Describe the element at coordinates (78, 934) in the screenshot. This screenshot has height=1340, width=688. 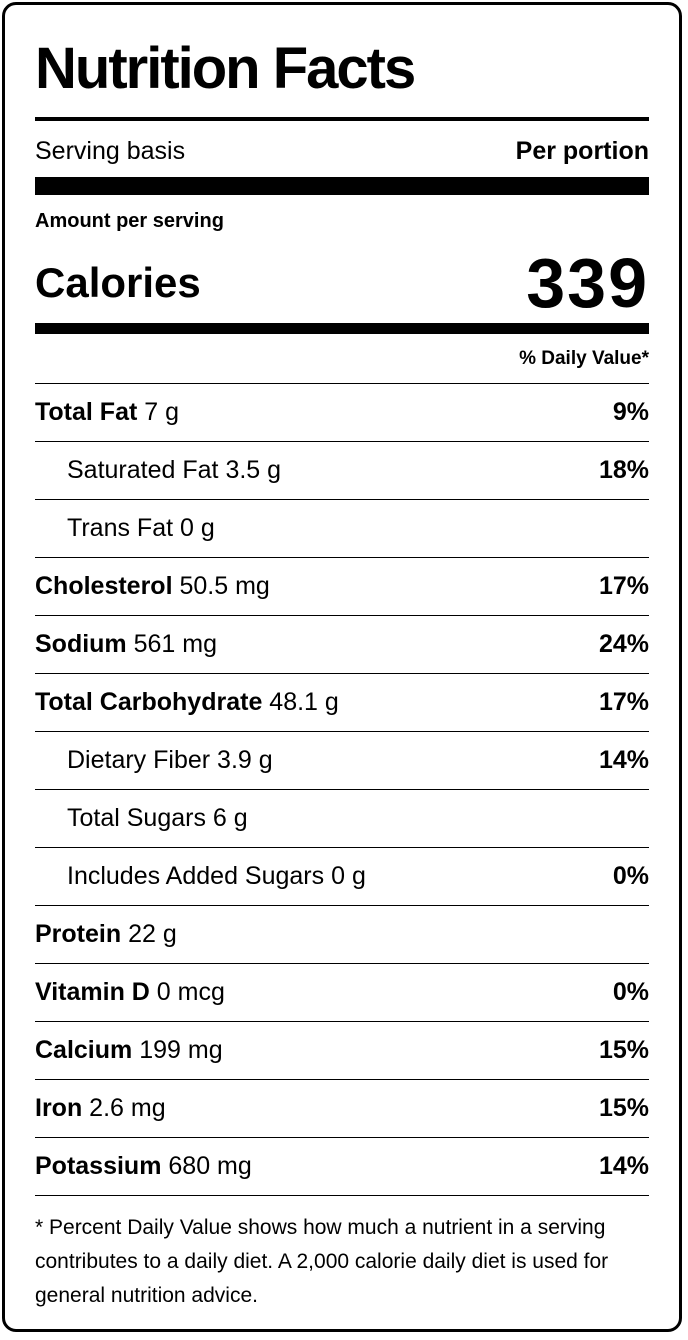
I see `nutrient-name: Protein` at that location.